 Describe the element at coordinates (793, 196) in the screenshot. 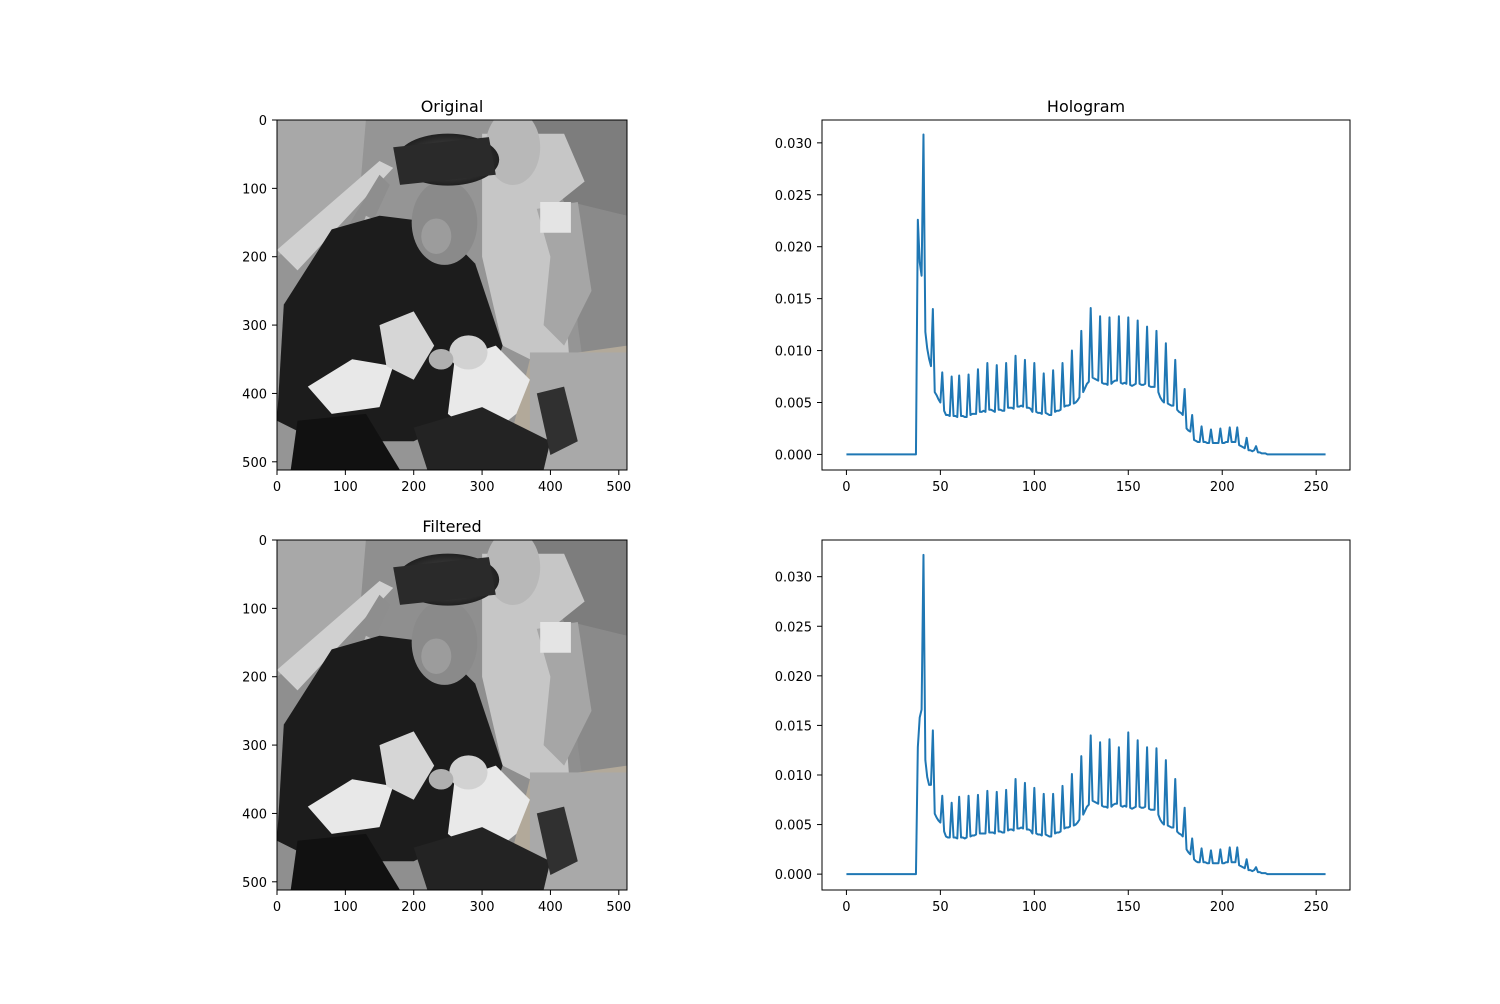

I see `hologram-ytick-label: 0.025` at that location.